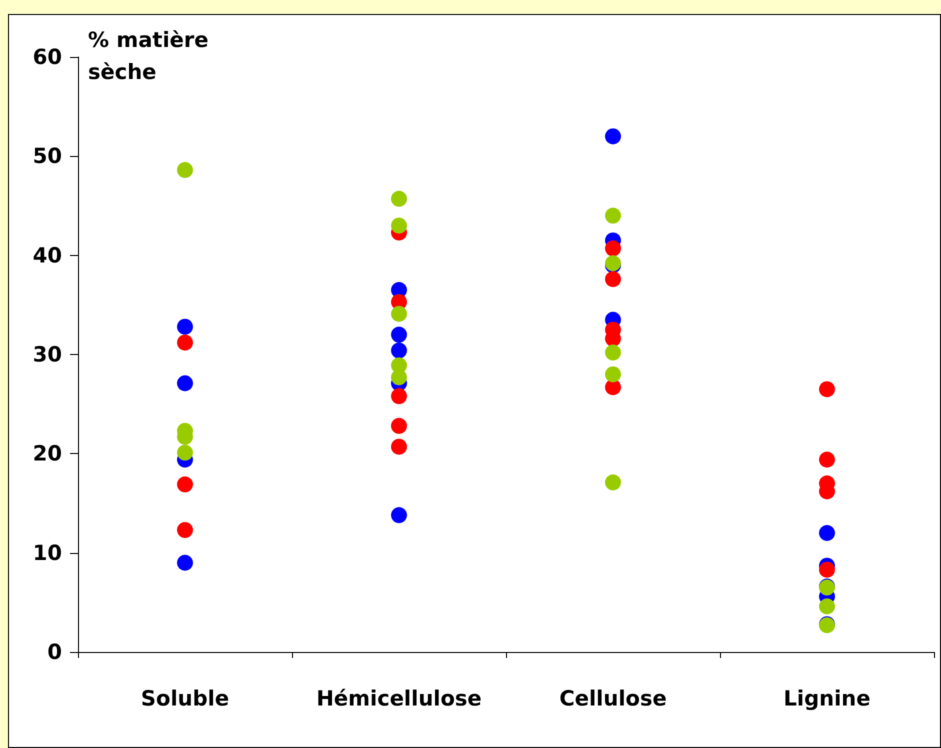  Describe the element at coordinates (149, 56) in the screenshot. I see `y-axis-title: % matière sèche` at that location.